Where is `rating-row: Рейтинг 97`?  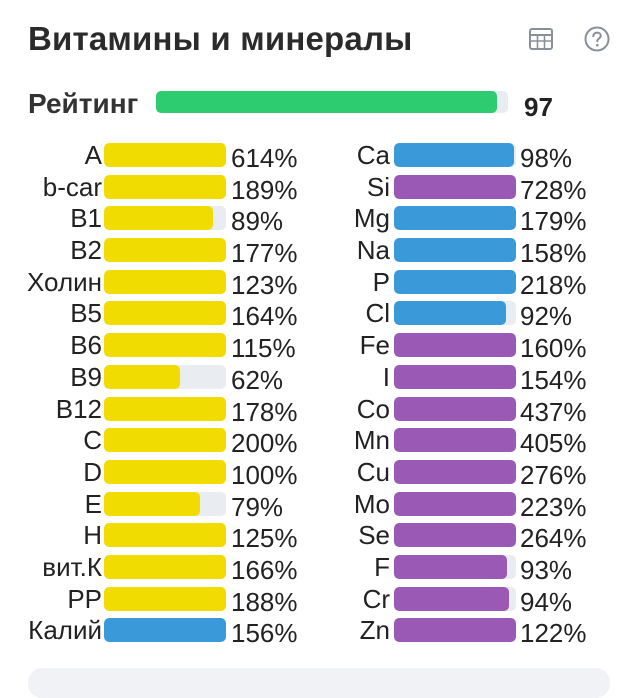 rating-row: Рейтинг 97 is located at coordinates (323, 106).